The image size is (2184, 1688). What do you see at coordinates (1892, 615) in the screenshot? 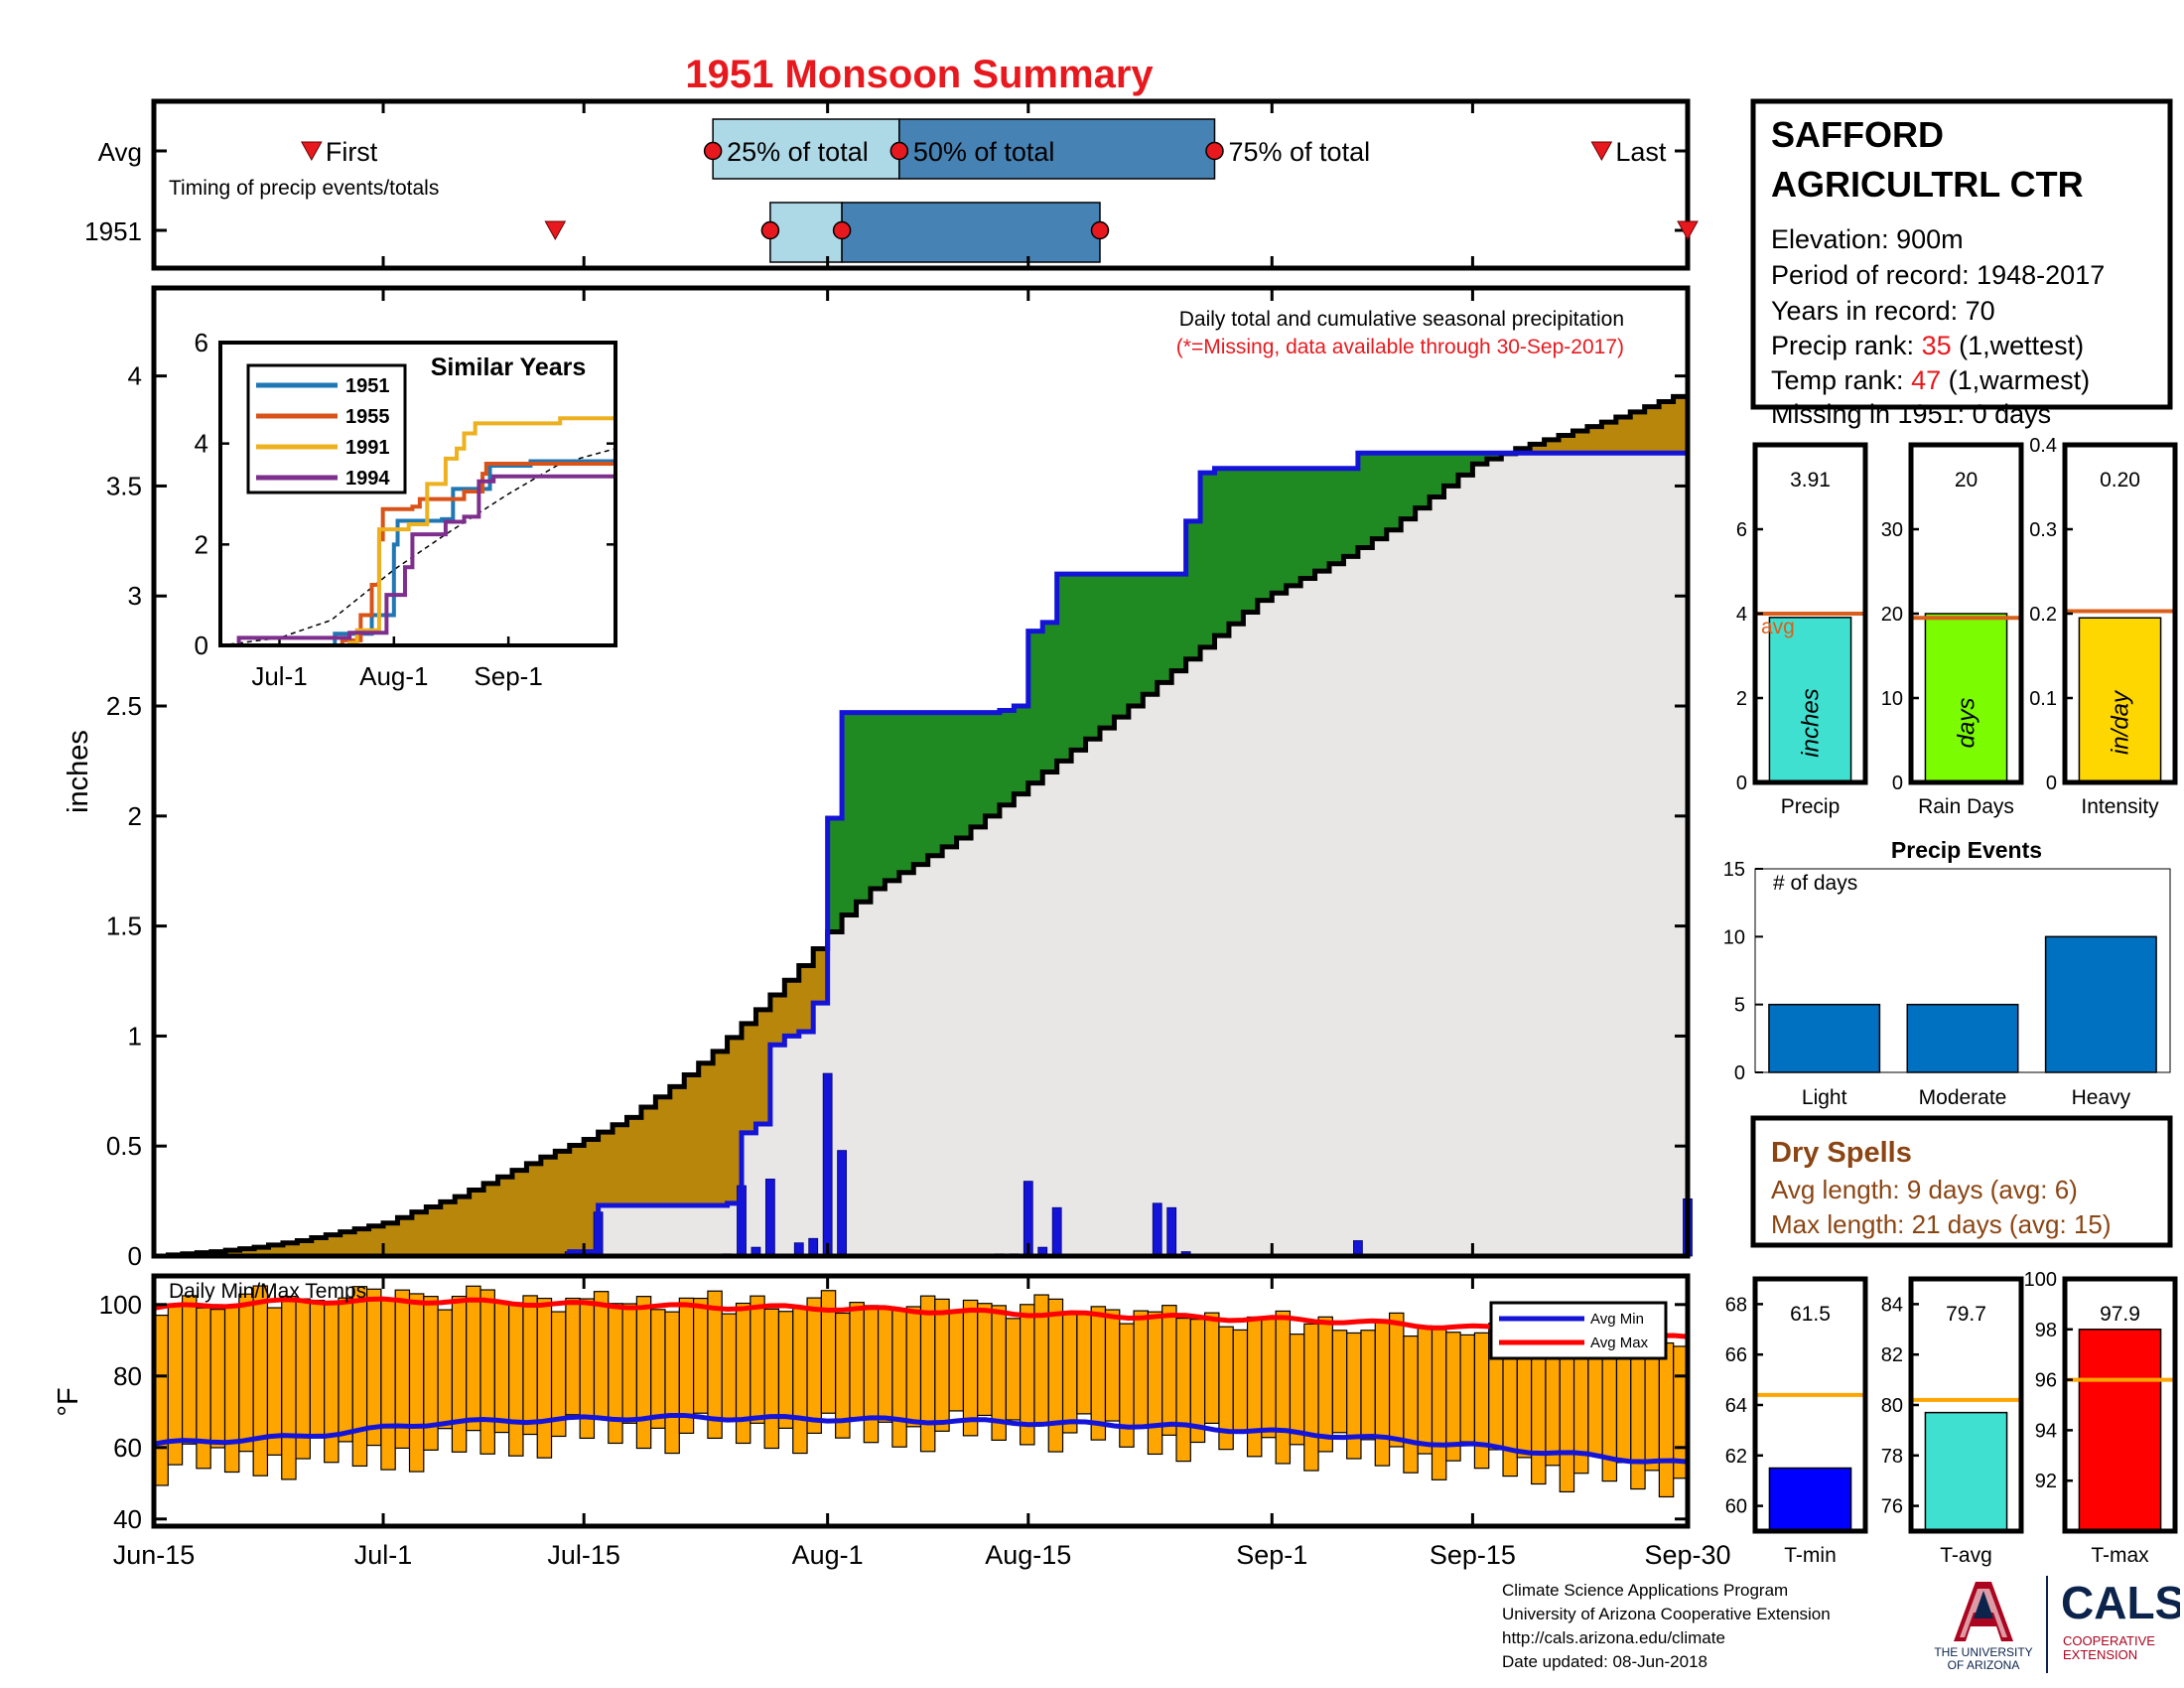
I see `summary-ytick-label: 20` at bounding box center [1892, 615].